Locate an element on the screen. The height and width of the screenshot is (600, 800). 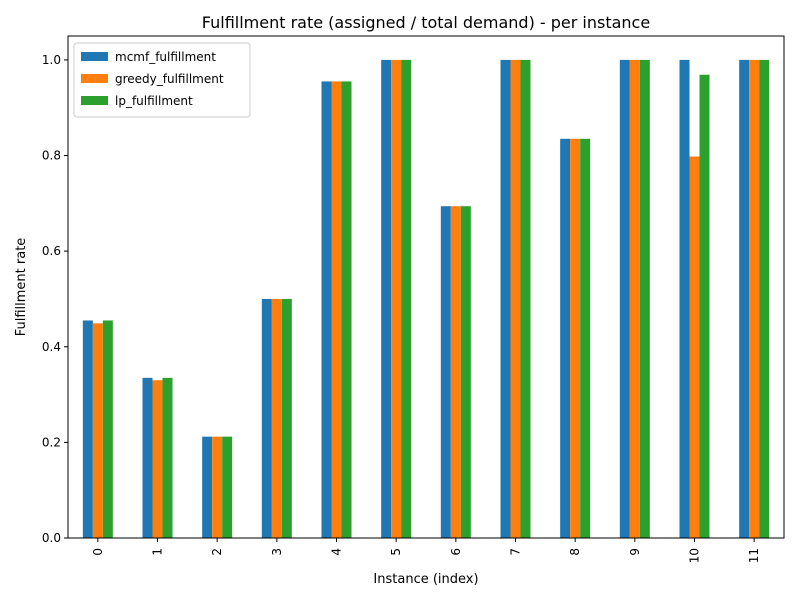
y-tick-label: 0.4 is located at coordinates (51, 347).